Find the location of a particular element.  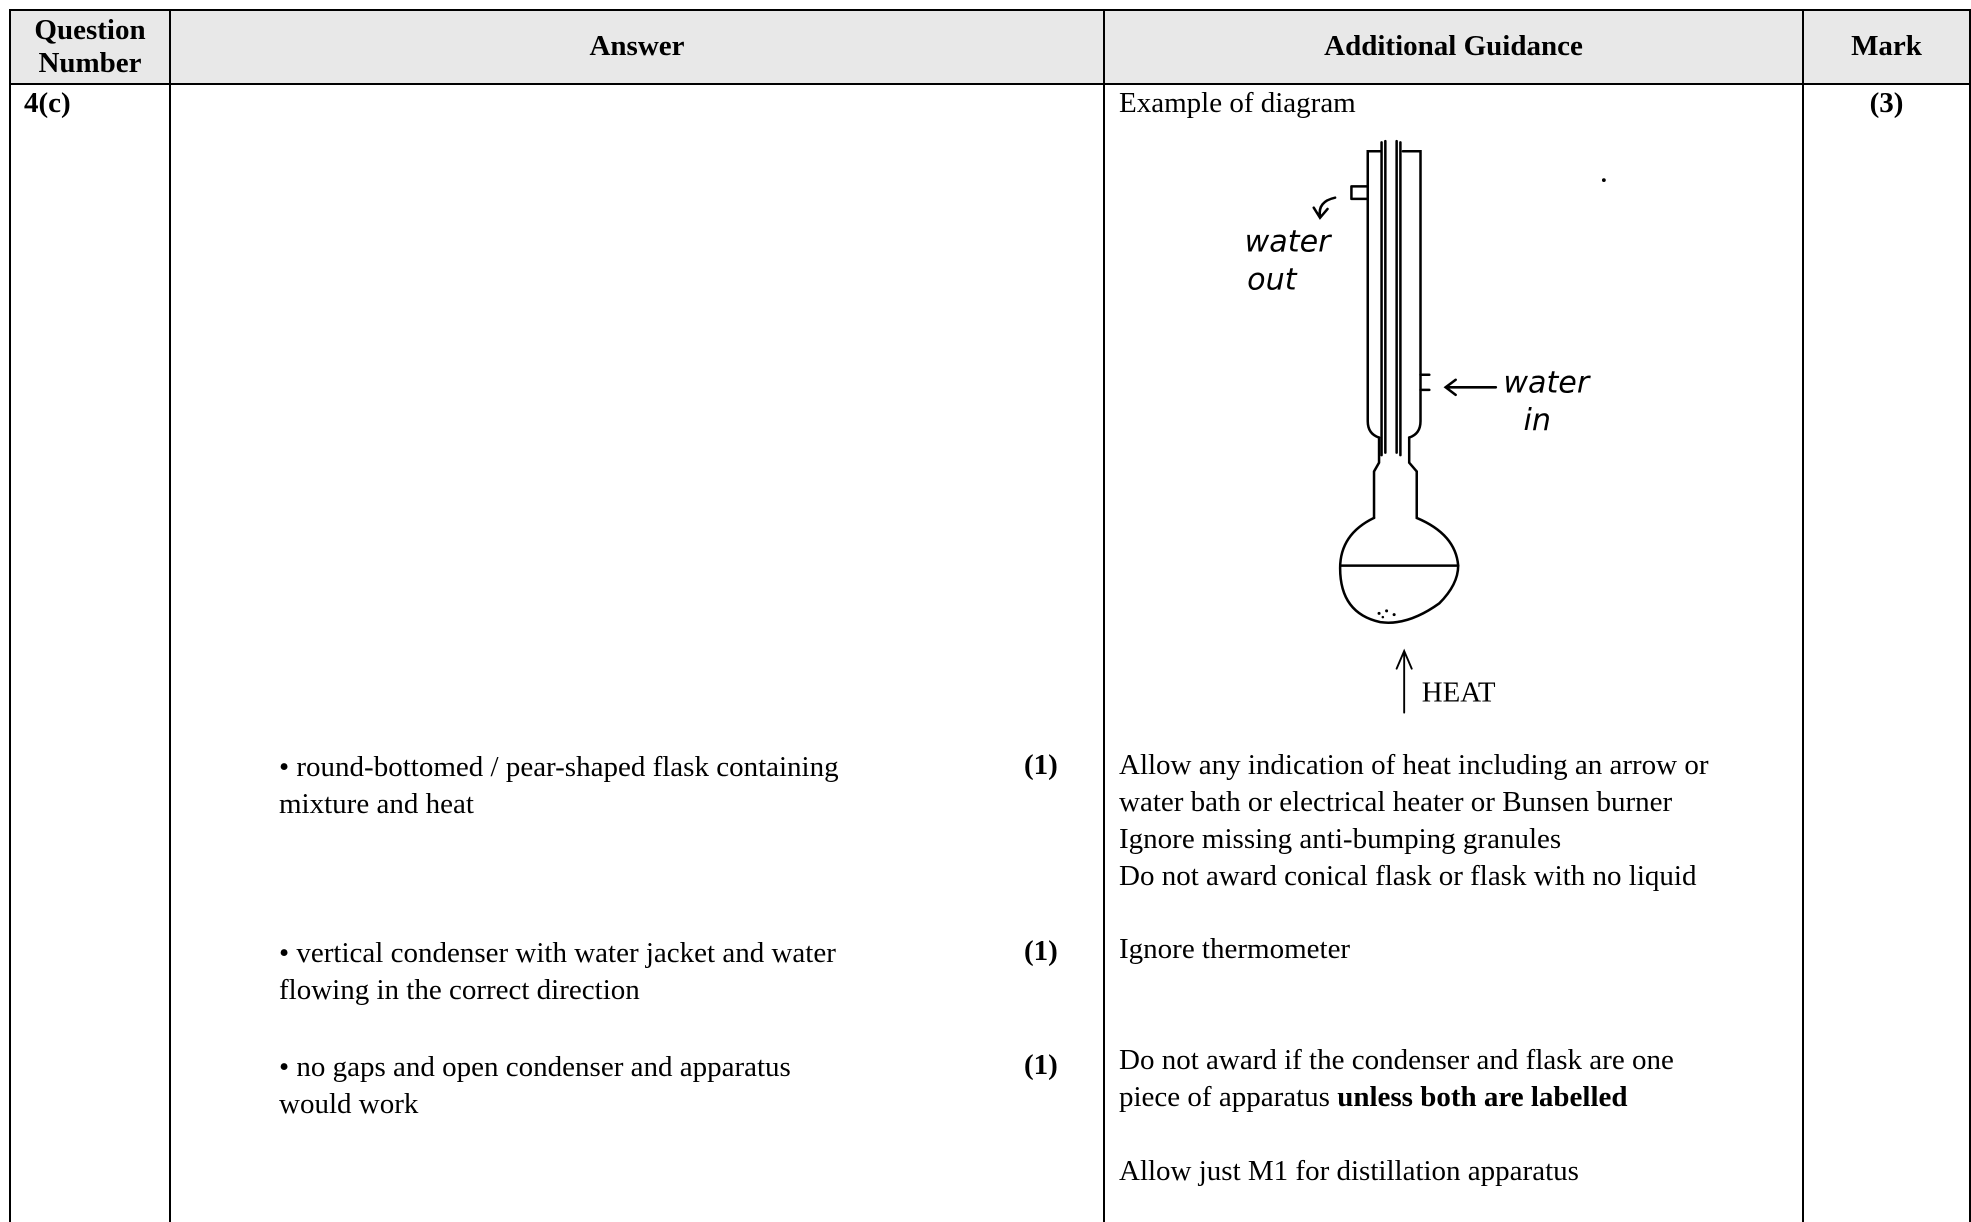

diagram-label: in is located at coordinates (1536, 420).